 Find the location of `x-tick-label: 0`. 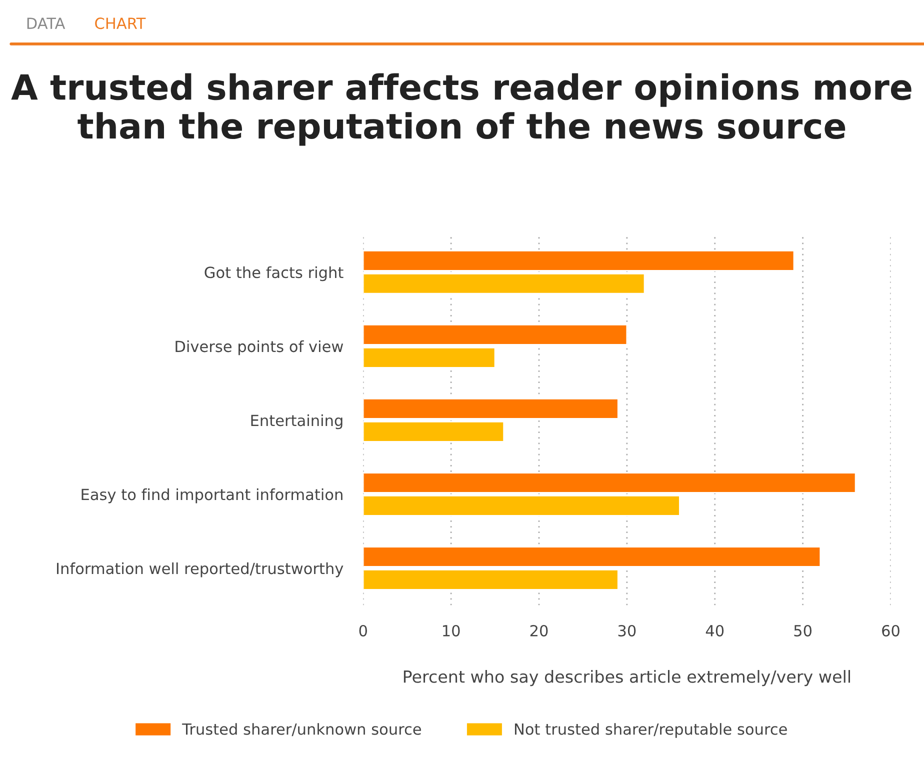

x-tick-label: 0 is located at coordinates (363, 630).